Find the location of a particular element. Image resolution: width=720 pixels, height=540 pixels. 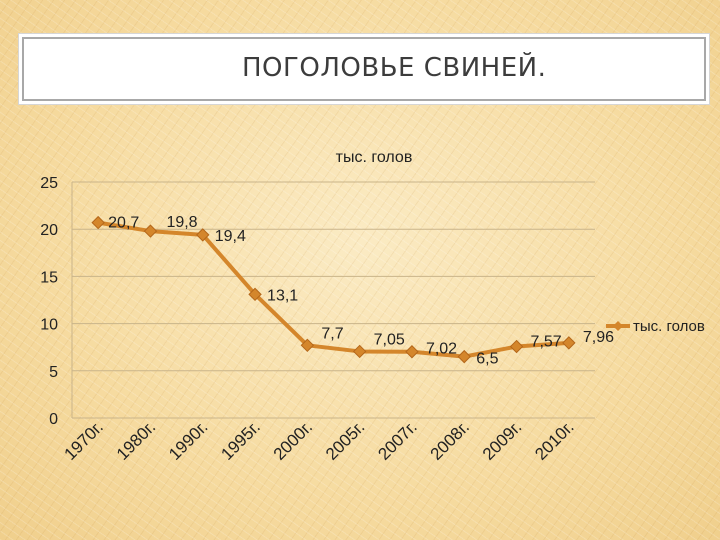

data-label: 7,05 is located at coordinates (389, 339).